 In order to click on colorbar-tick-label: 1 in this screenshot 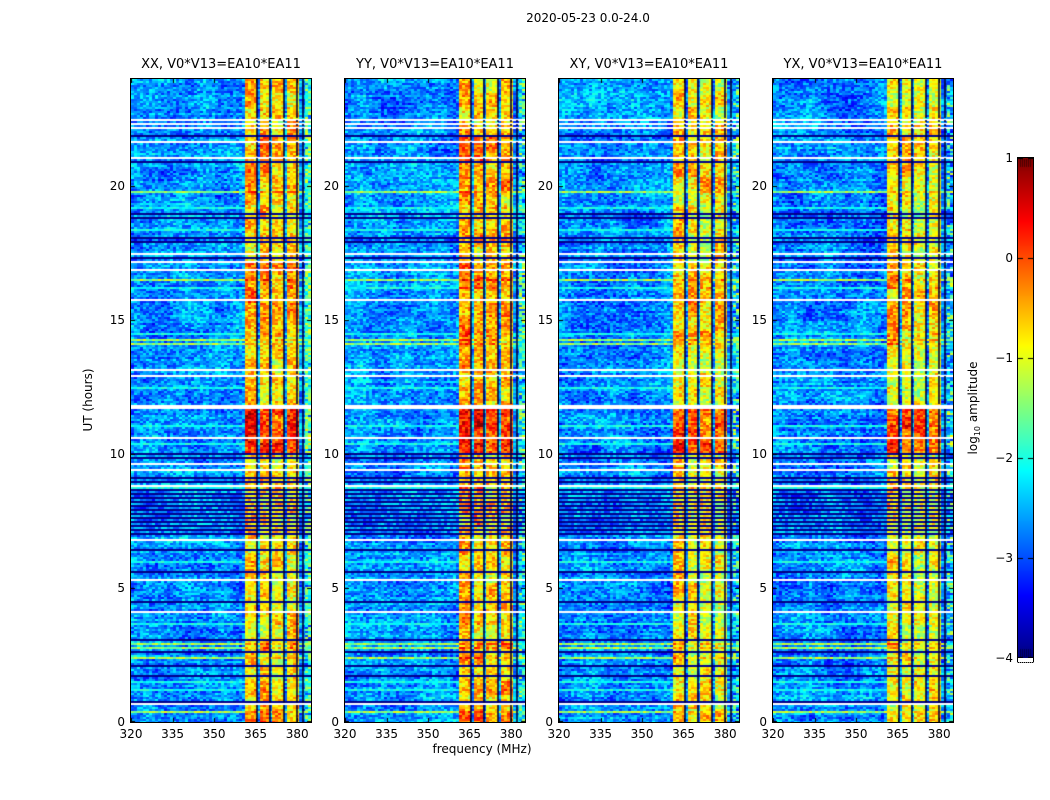, I will do `click(1009, 158)`.